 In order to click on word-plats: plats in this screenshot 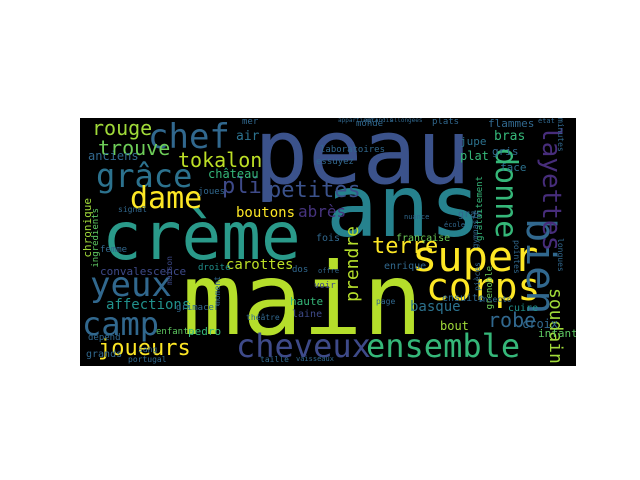, I will do `click(446, 122)`.